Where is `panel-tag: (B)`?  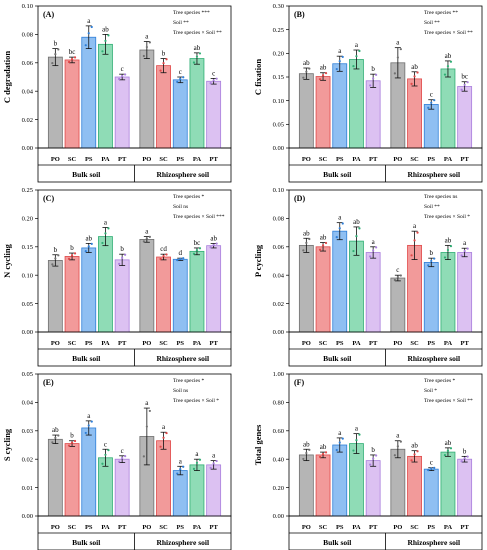
panel-tag: (B) is located at coordinates (299, 14).